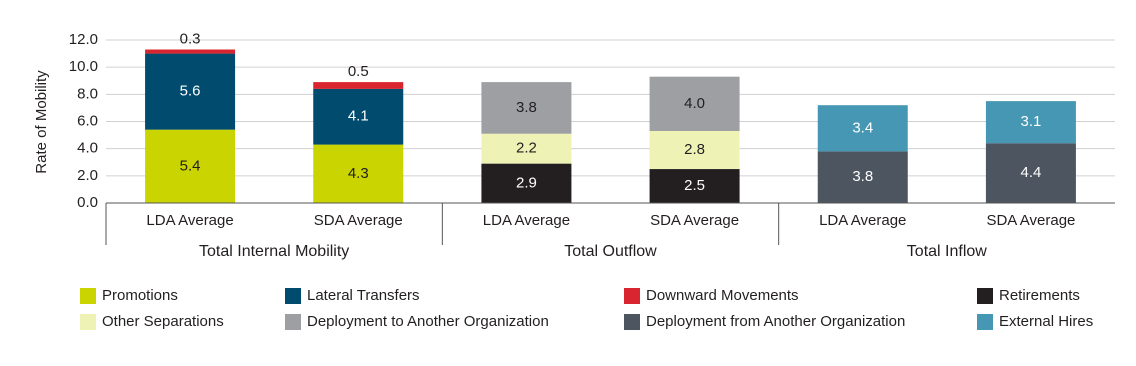  I want to click on value-label: 5.6, so click(190, 91).